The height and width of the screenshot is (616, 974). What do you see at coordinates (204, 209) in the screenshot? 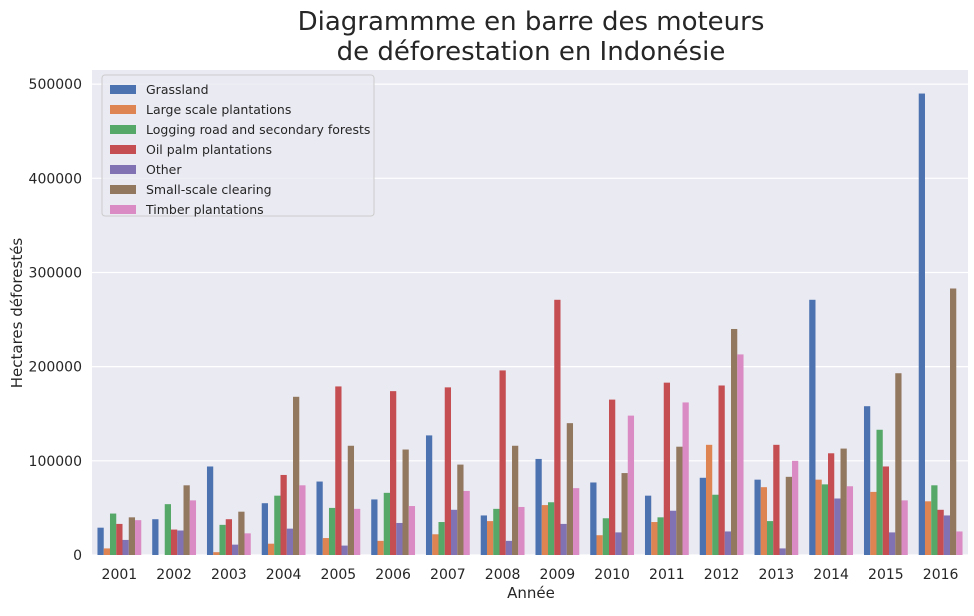
I see `legend-label: Timber plantations` at bounding box center [204, 209].